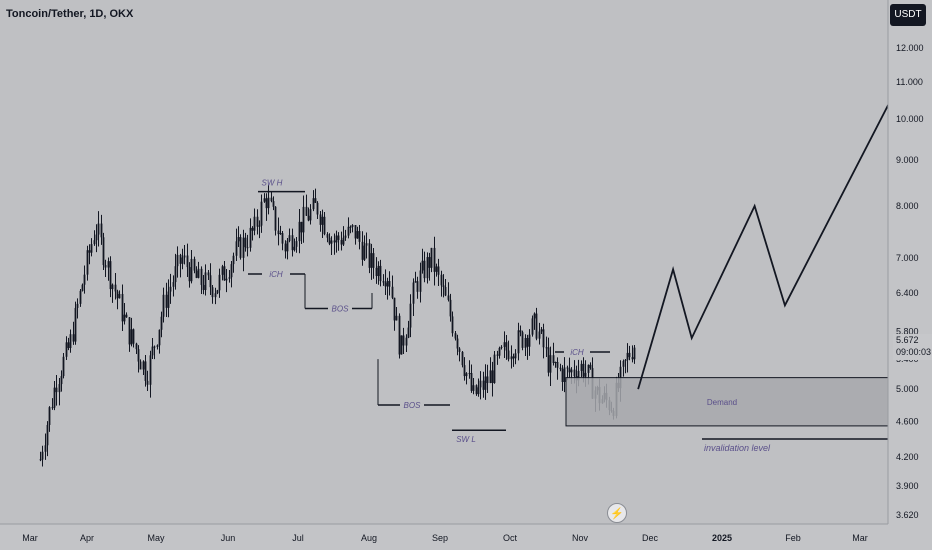  Describe the element at coordinates (650, 538) in the screenshot. I see `time-tick-label: Dec` at that location.